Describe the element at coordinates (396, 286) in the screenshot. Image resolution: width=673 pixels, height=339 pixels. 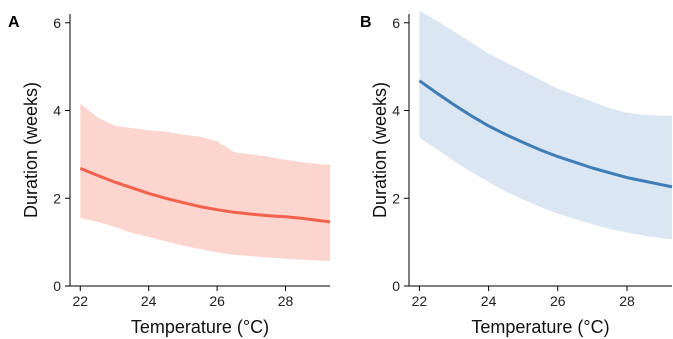
I see `panel-b-y-tick-label: 0` at that location.